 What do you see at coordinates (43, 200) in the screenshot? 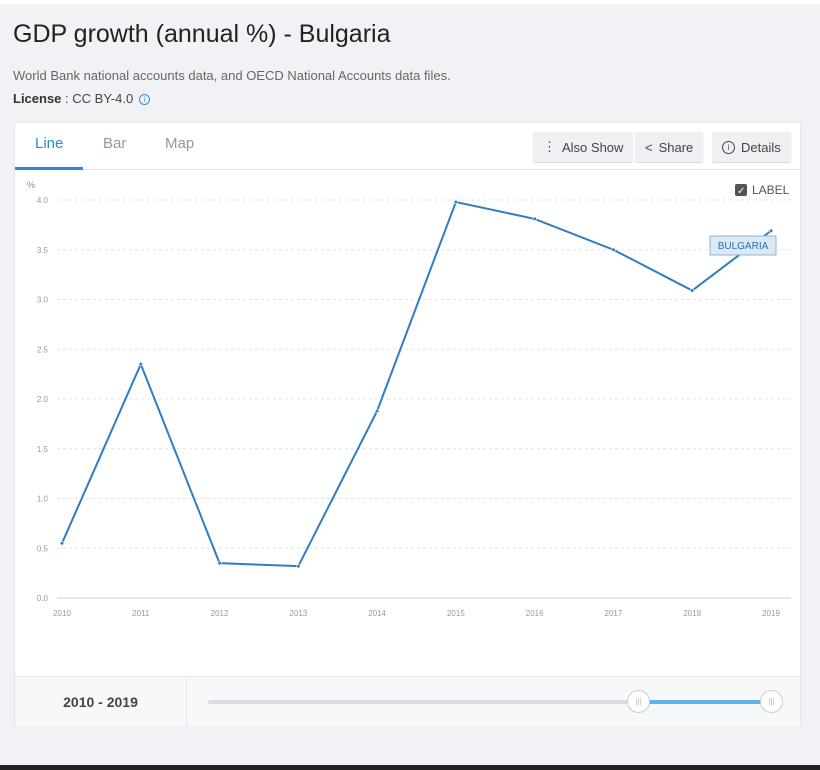
I see `y-tick-label: 4.0` at bounding box center [43, 200].